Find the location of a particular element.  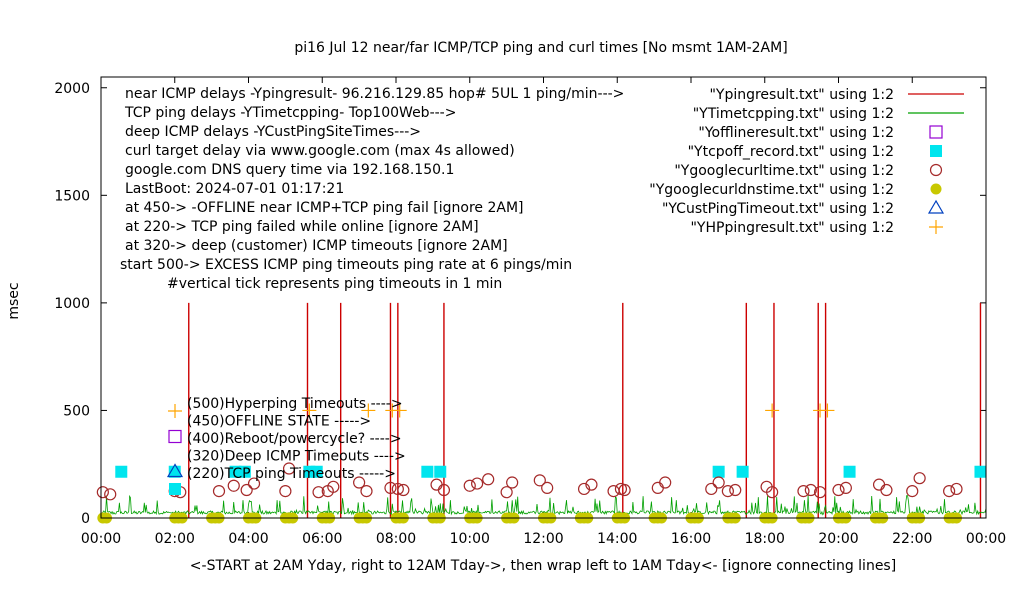

y-tick-label: 1000 is located at coordinates (72, 304).